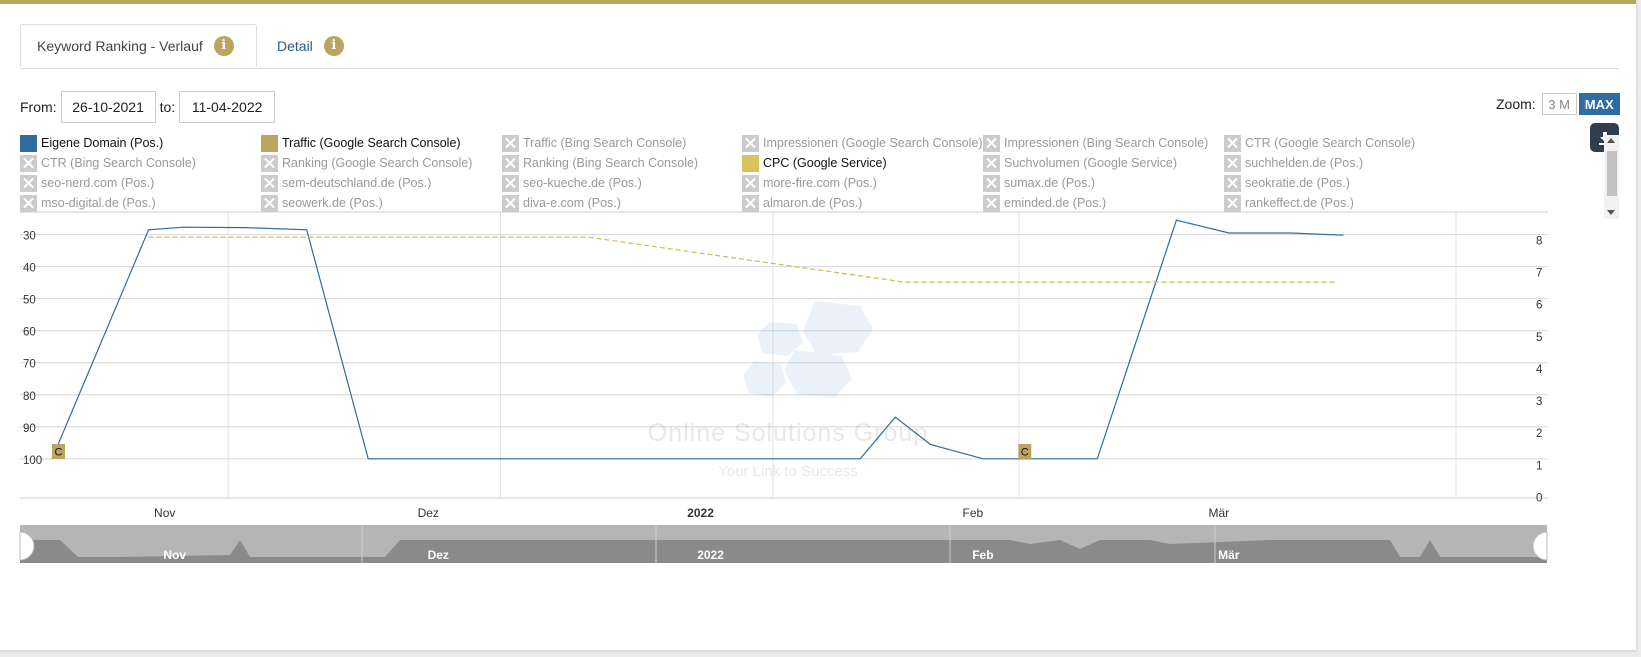 The height and width of the screenshot is (657, 1641). What do you see at coordinates (377, 163) in the screenshot?
I see `legend-label: Ranking (Google Search Console)` at bounding box center [377, 163].